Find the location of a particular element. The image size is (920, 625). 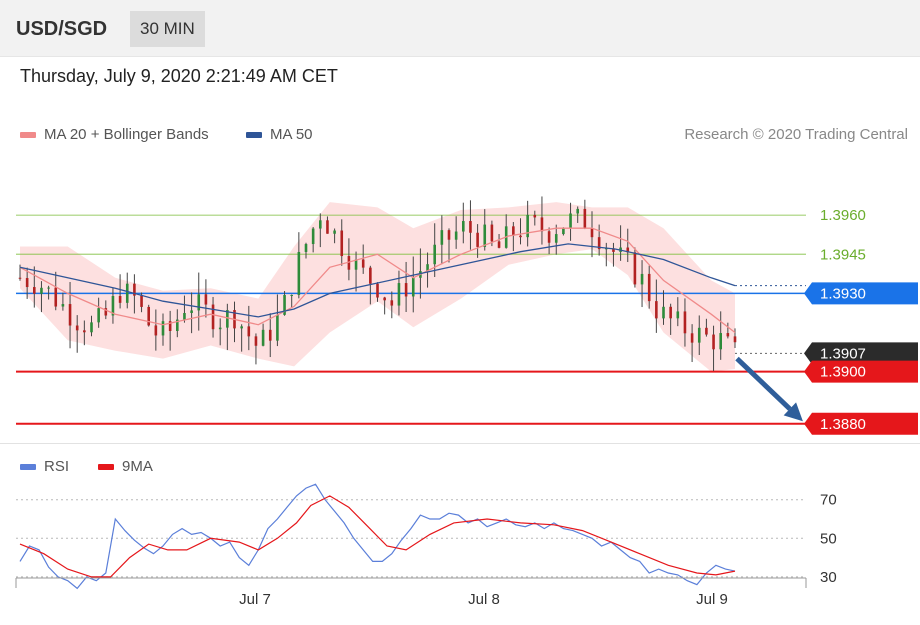

rsi-tick-30: 30 is located at coordinates (828, 577).